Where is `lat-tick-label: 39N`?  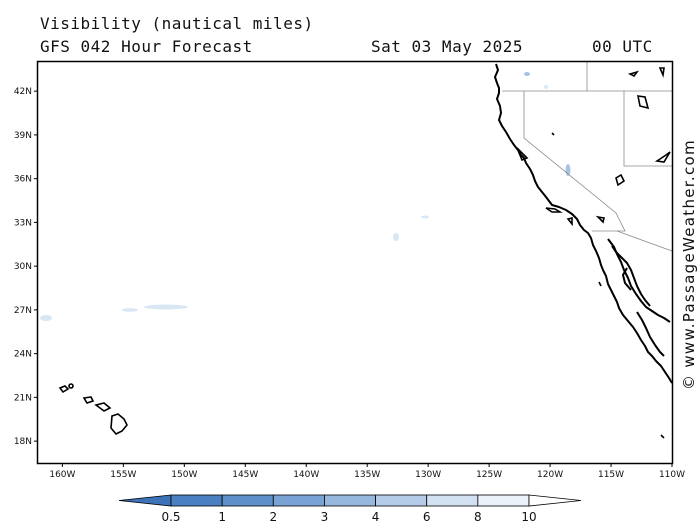
lat-tick-label: 39N is located at coordinates (23, 136).